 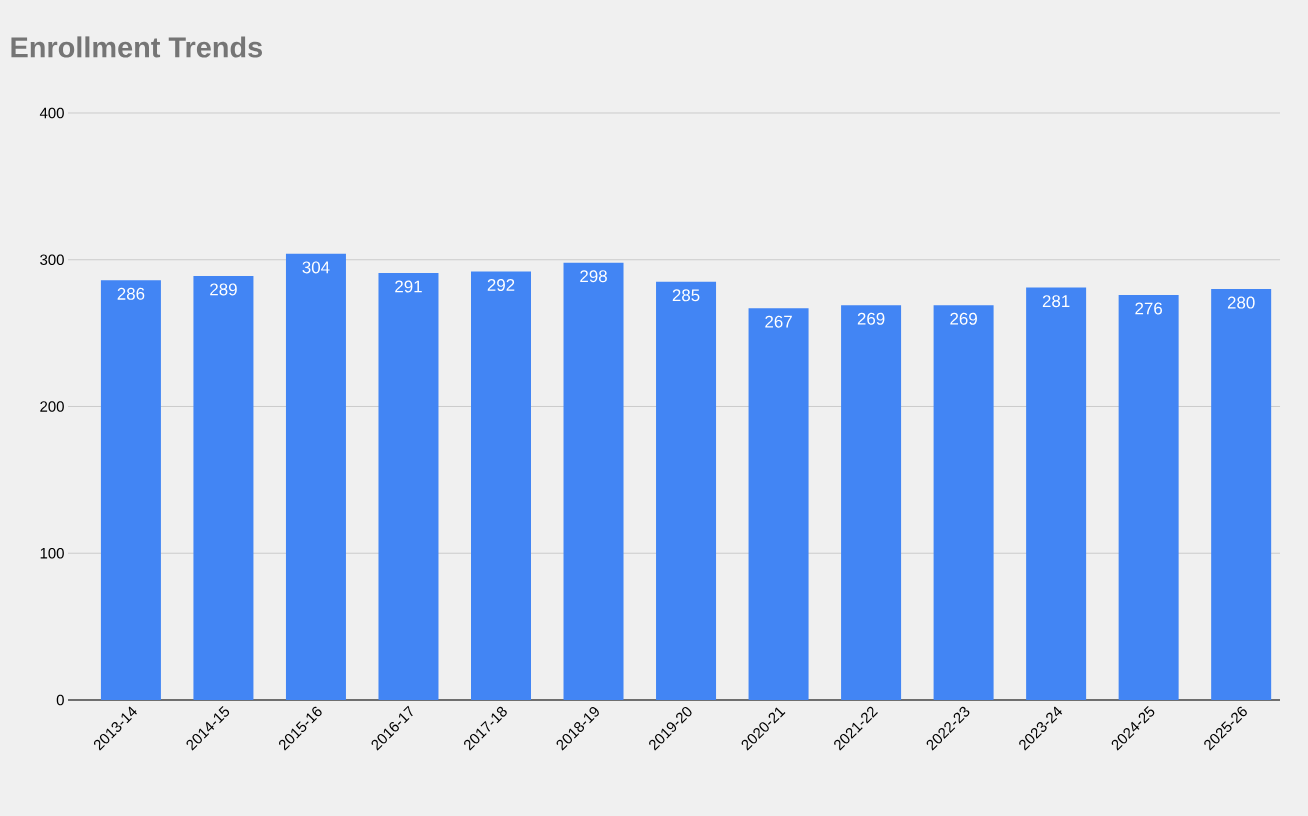 What do you see at coordinates (1056, 301) in the screenshot?
I see `data-label: 281` at bounding box center [1056, 301].